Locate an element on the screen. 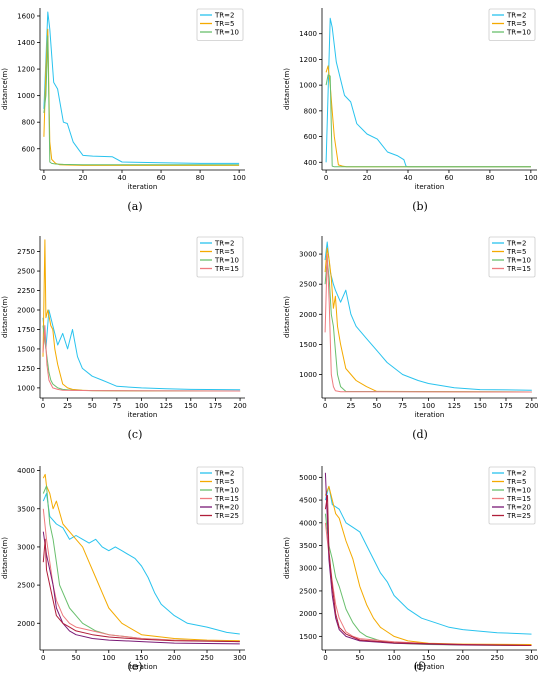  y-tick-label: 1400 is located at coordinates (26, 43).